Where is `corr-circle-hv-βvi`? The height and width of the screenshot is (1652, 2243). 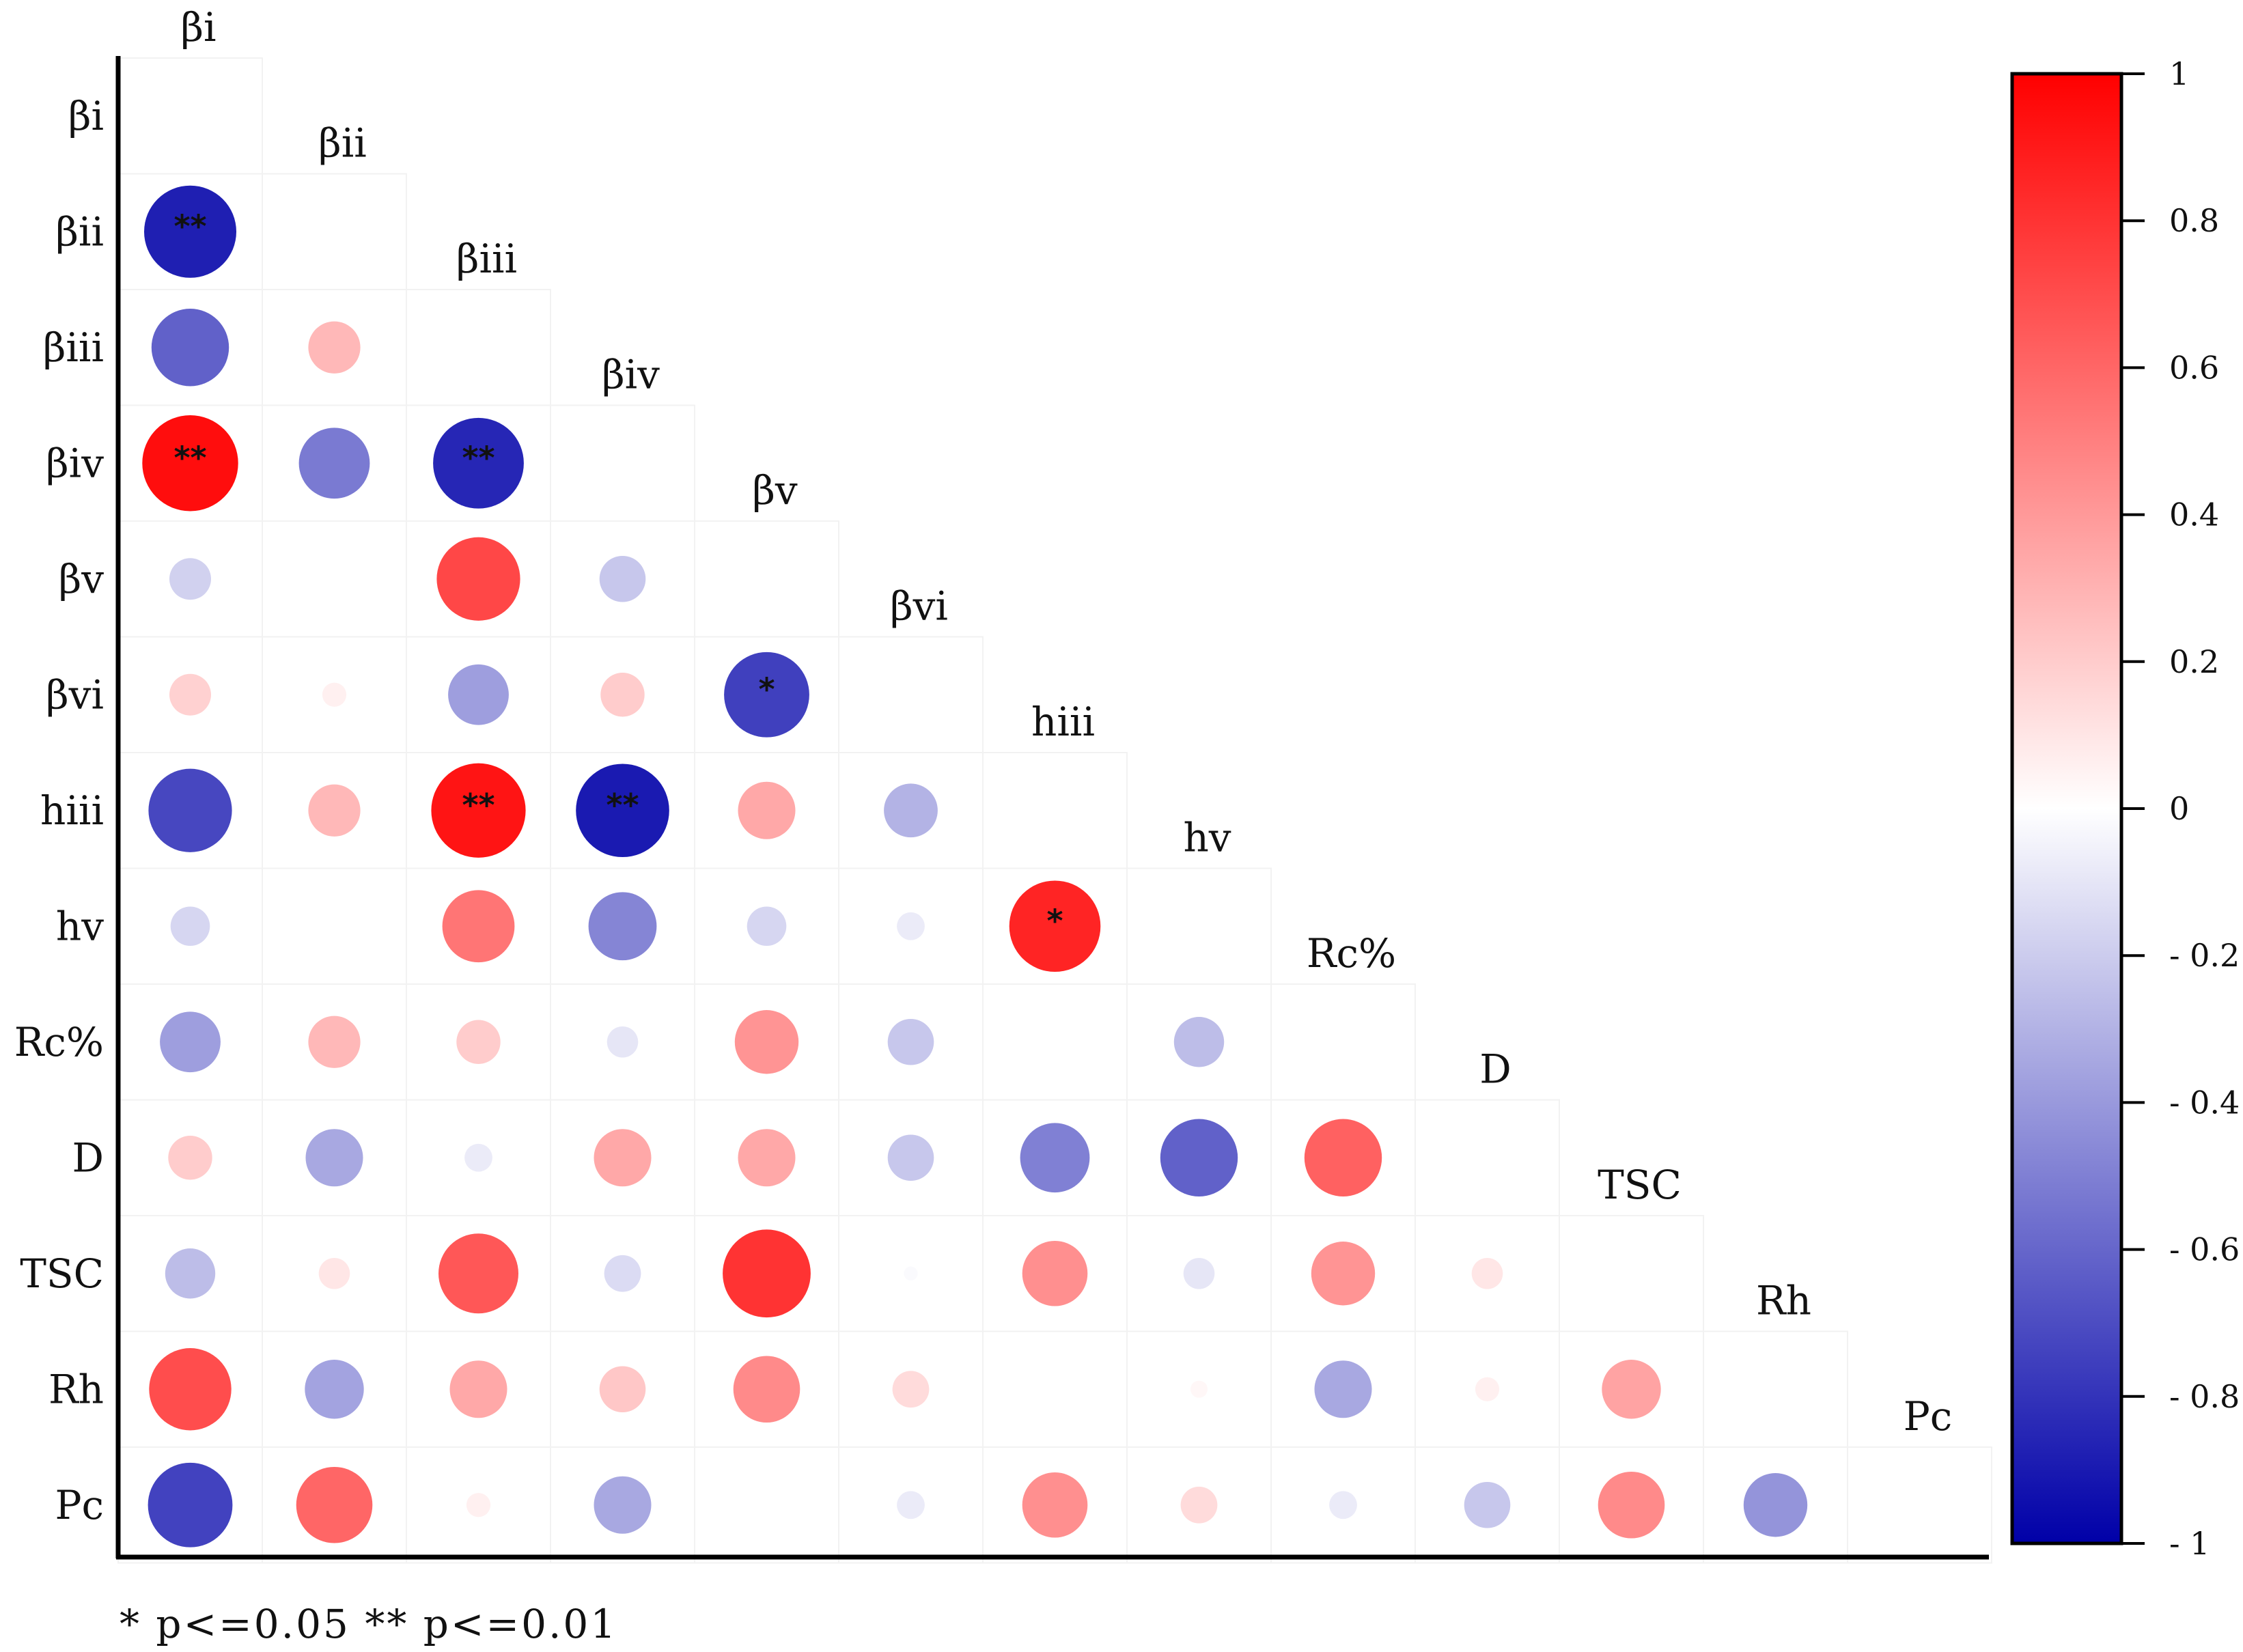
corr-circle-hv-βvi is located at coordinates (911, 926).